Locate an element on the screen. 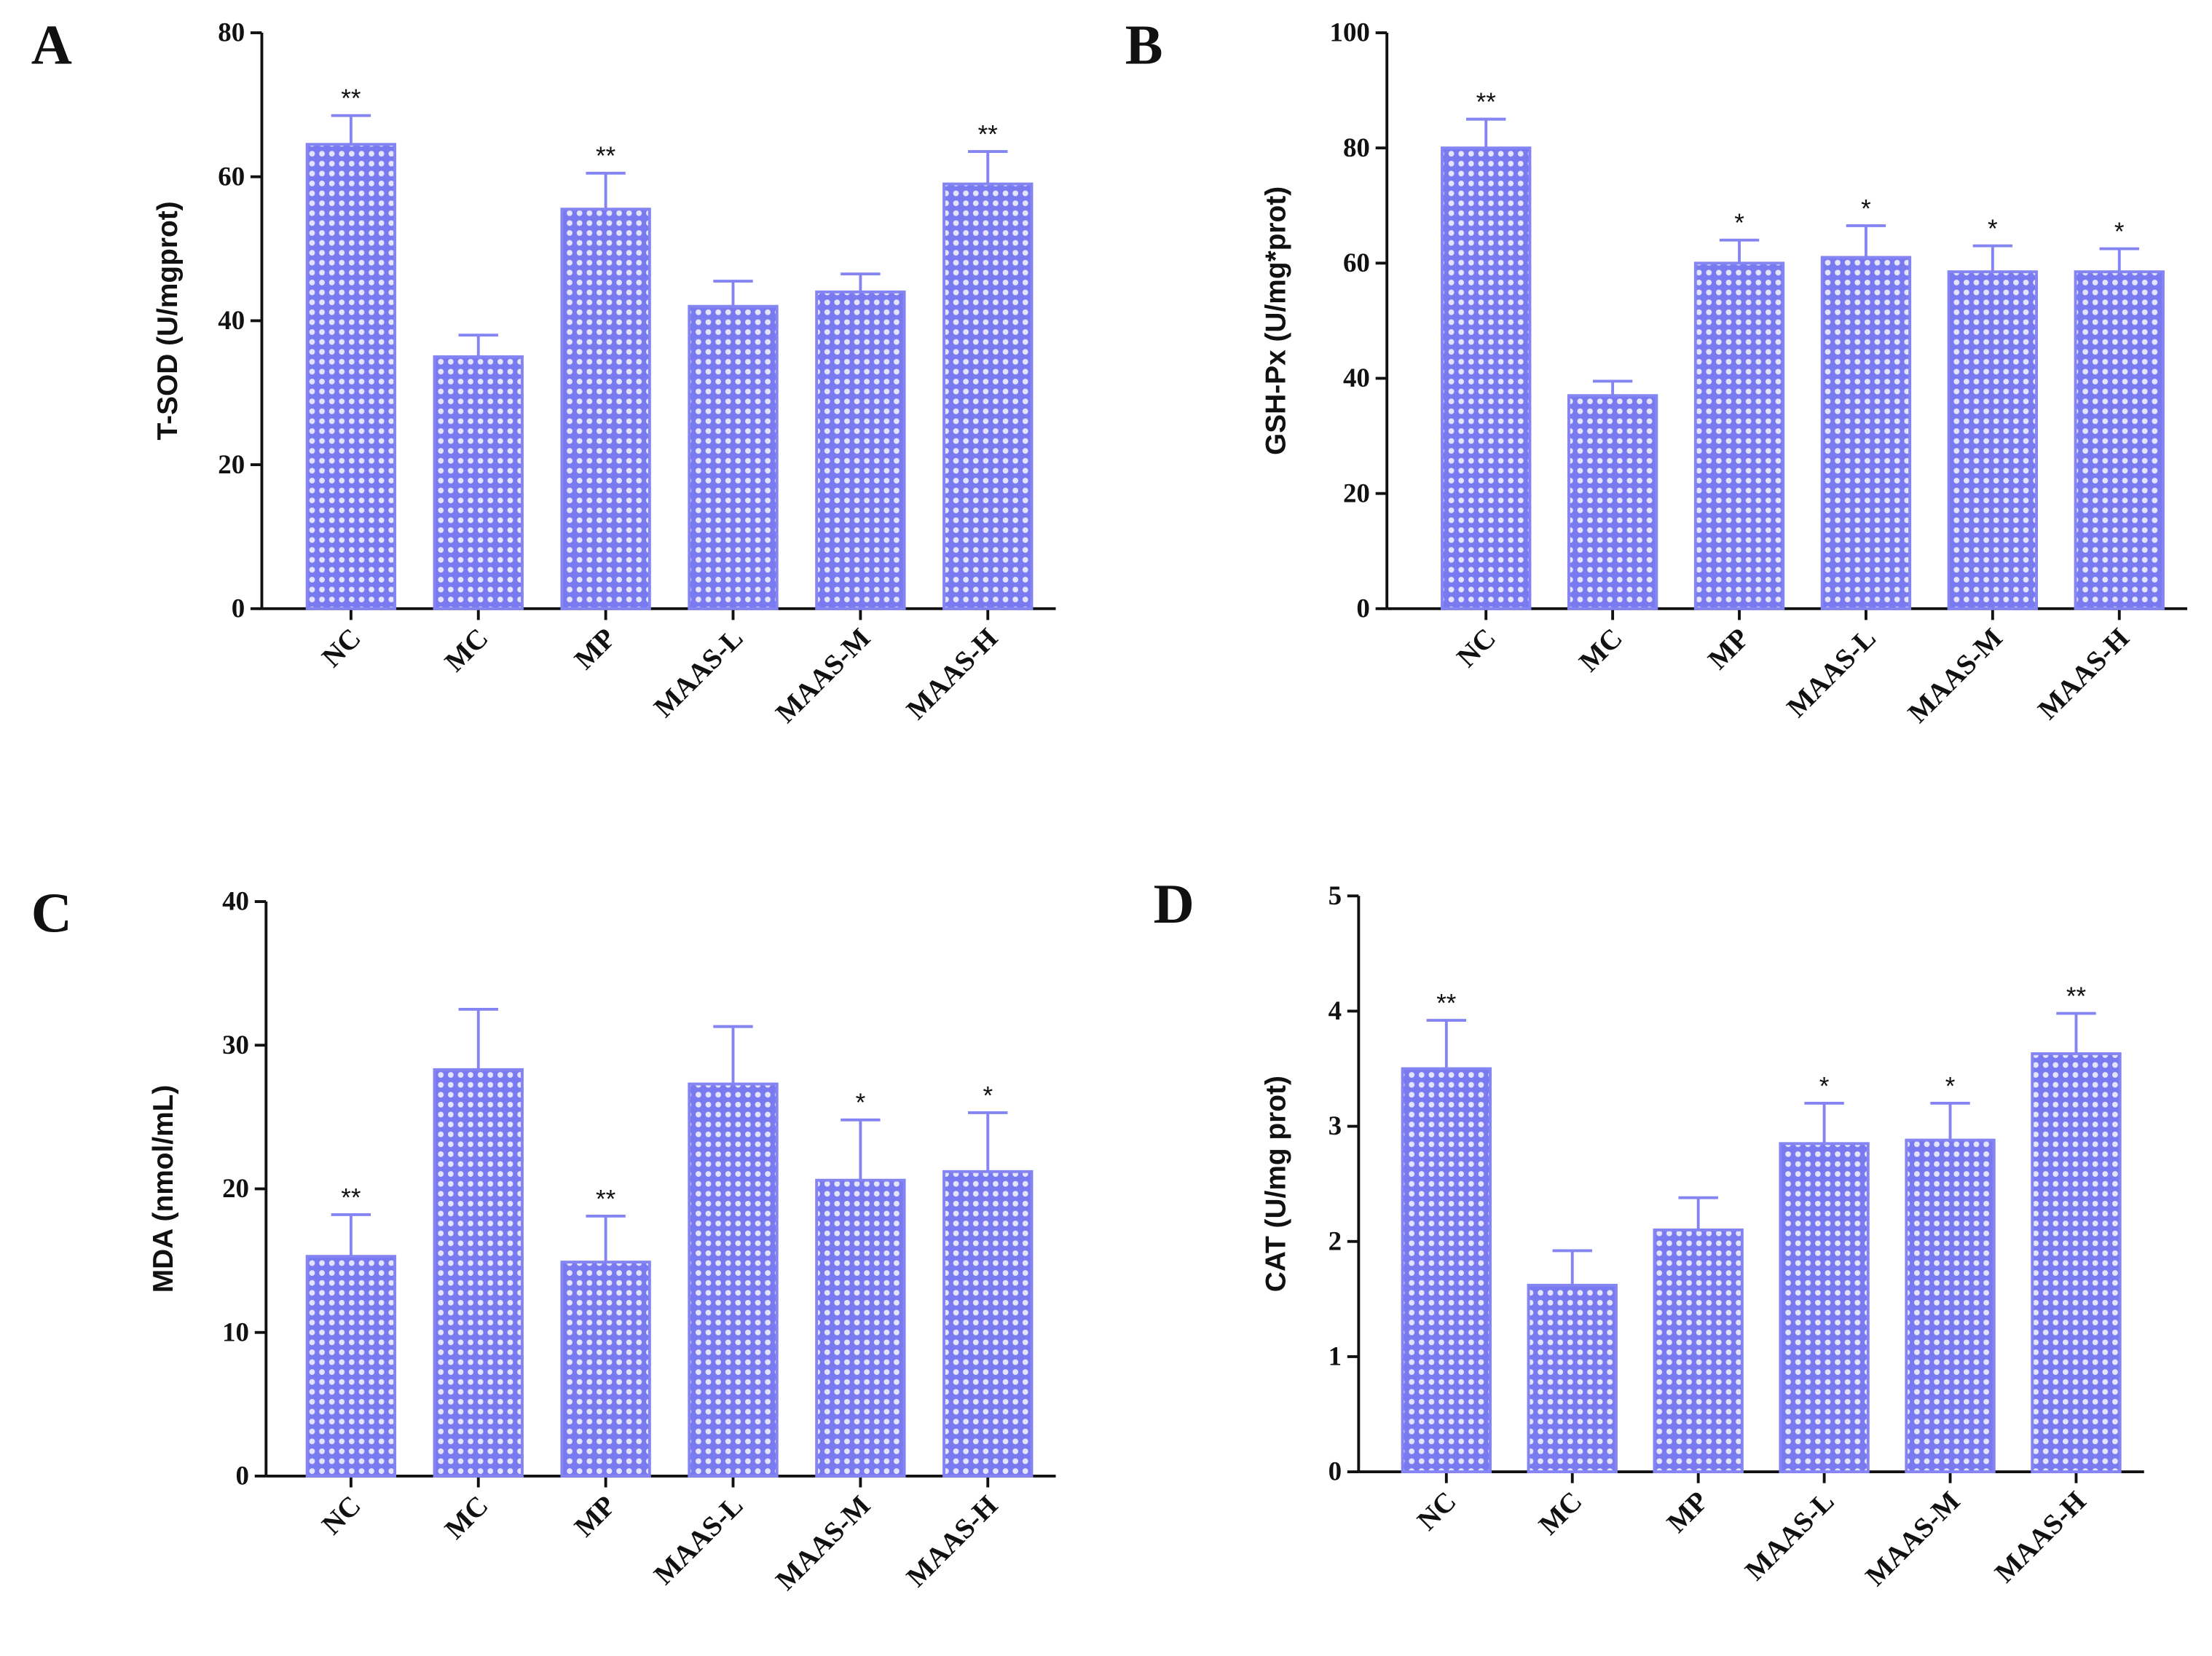 This screenshot has width=2212, height=1656. y-tick-label: 3 is located at coordinates (1335, 1126).